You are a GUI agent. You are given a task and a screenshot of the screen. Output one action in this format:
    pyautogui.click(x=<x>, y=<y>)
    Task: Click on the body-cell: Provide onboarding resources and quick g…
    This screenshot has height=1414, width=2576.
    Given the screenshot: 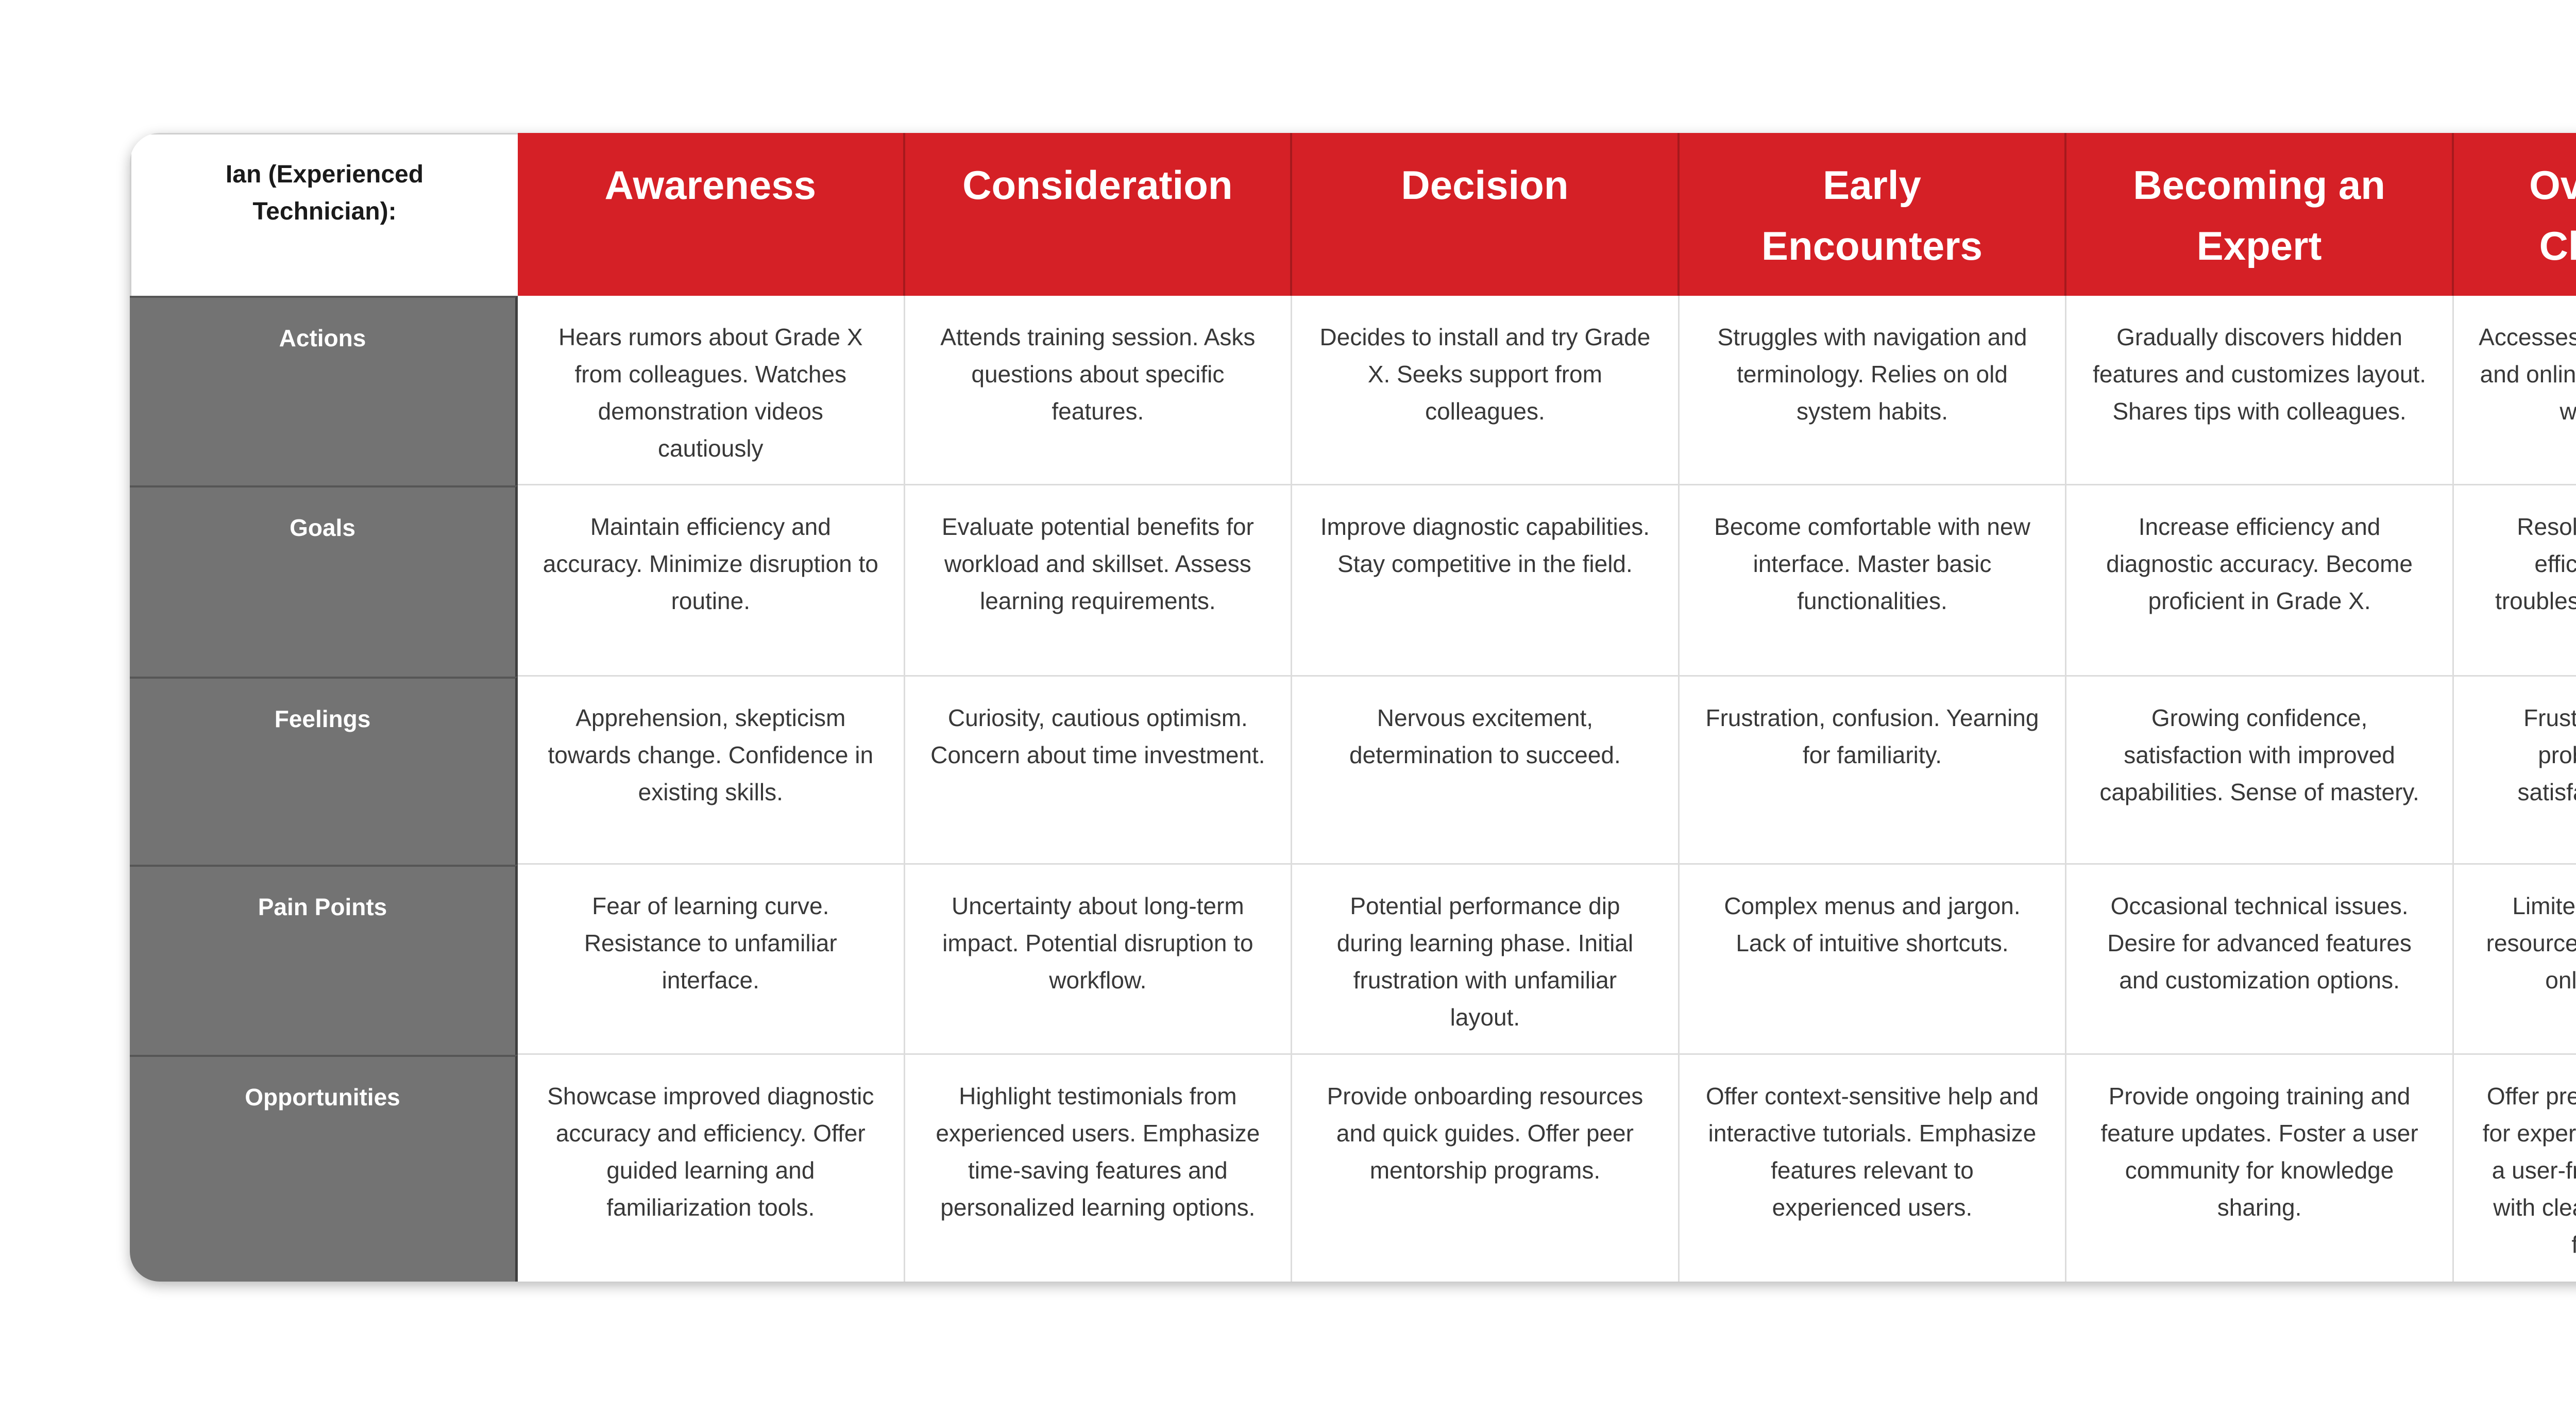 What is the action you would take?
    pyautogui.click(x=1486, y=1168)
    